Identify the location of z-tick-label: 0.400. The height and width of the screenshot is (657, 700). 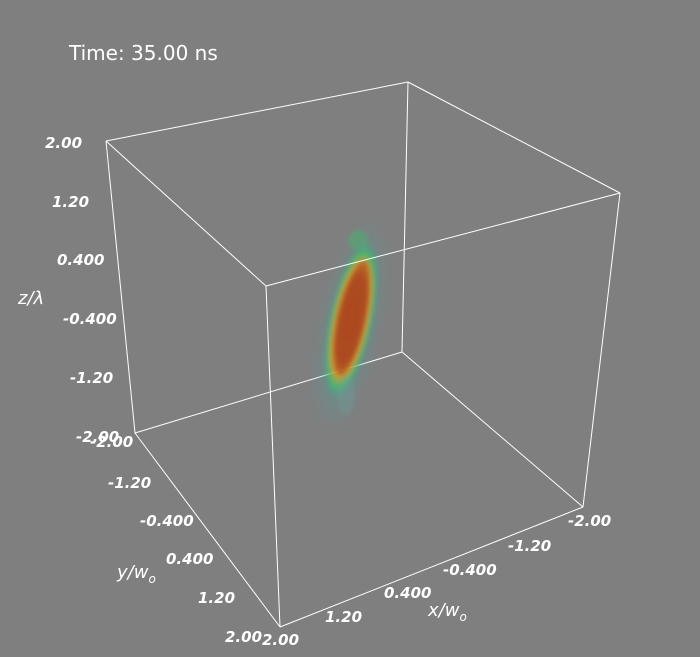
(80, 260).